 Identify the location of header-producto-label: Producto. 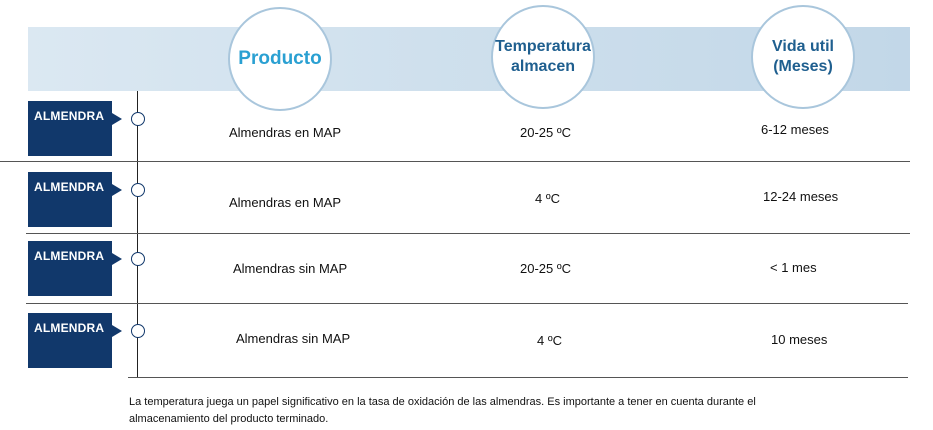
(280, 59).